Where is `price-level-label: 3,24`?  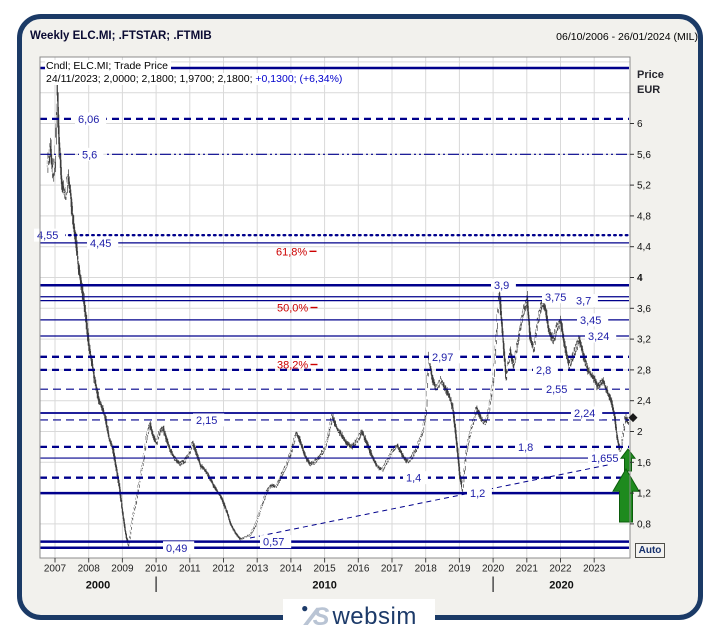 price-level-label: 3,24 is located at coordinates (598, 337).